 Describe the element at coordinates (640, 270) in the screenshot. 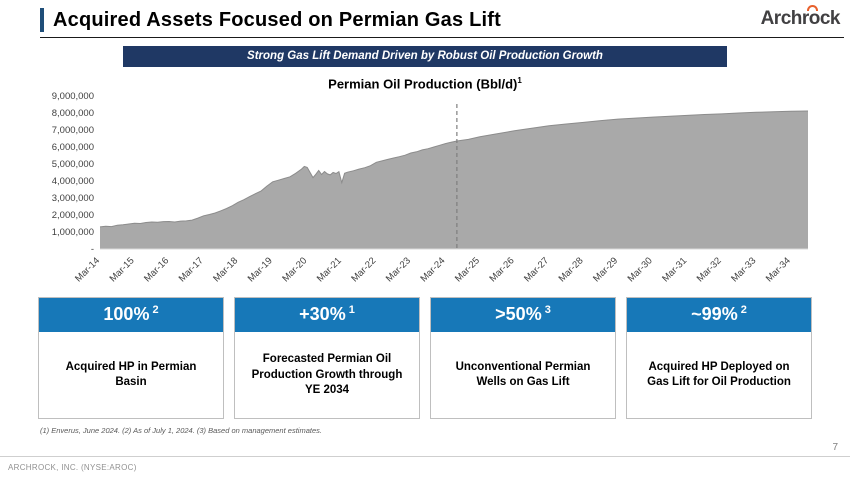

I see `x-tick-label: Mar-30` at that location.